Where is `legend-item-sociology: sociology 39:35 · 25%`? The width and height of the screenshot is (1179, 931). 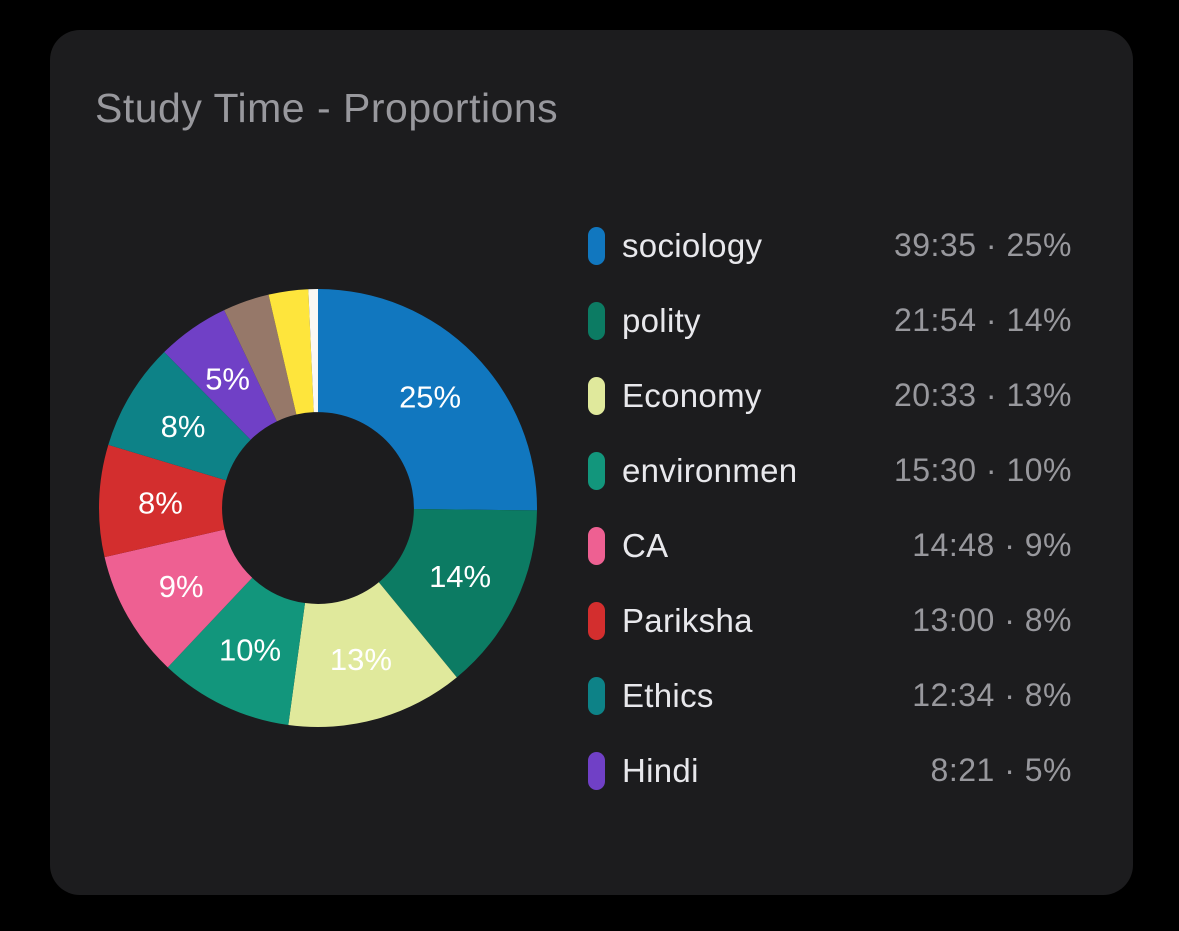
legend-item-sociology: sociology 39:35 · 25% is located at coordinates (830, 245).